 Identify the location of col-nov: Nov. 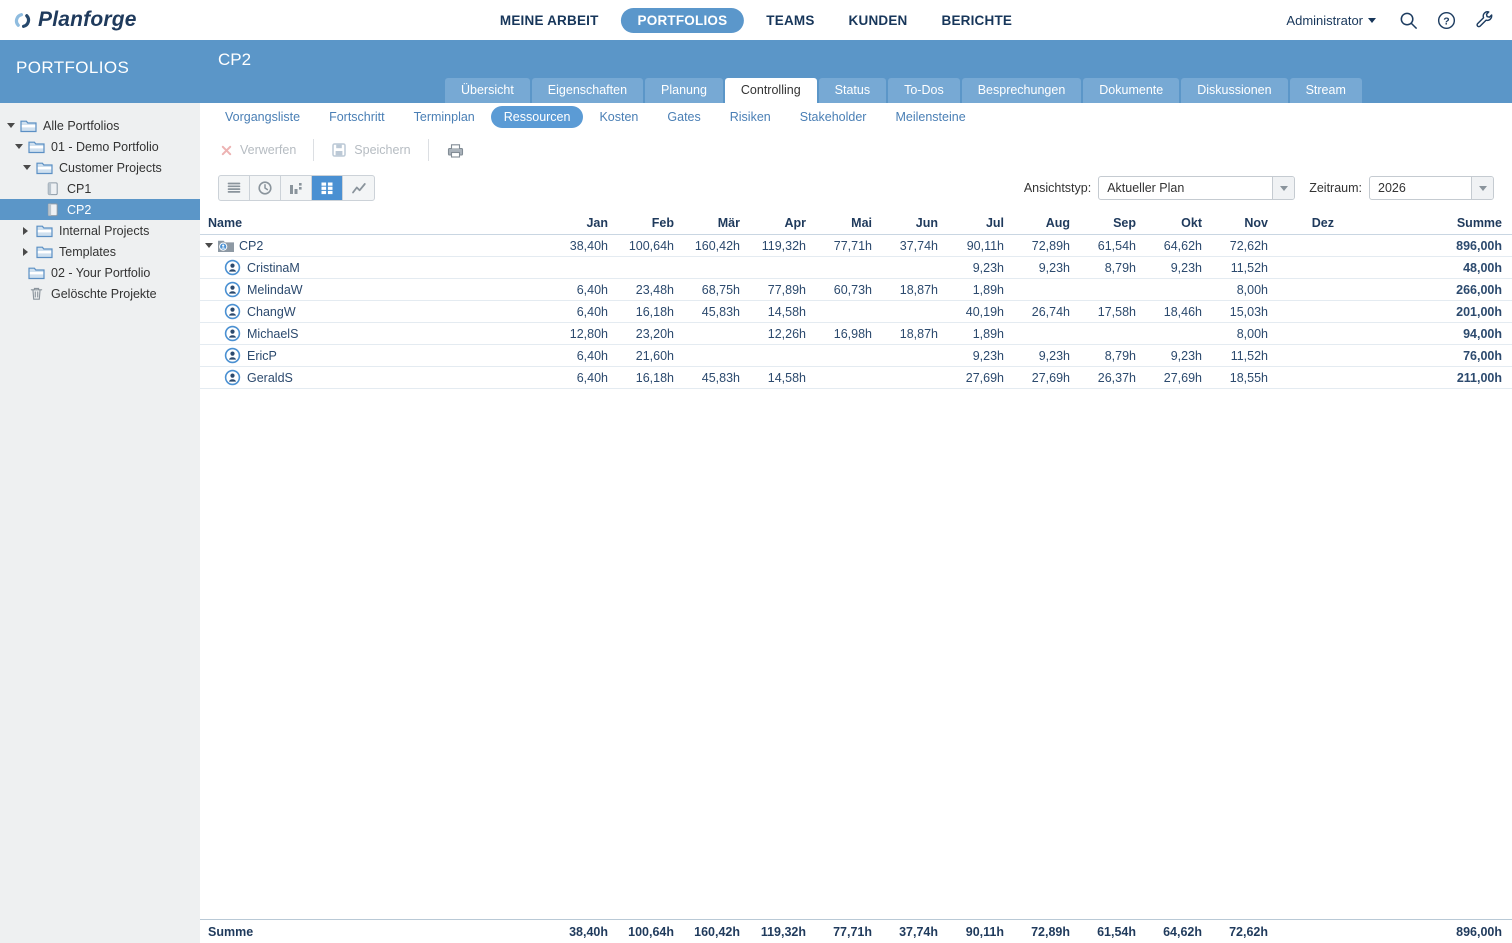
(1256, 222).